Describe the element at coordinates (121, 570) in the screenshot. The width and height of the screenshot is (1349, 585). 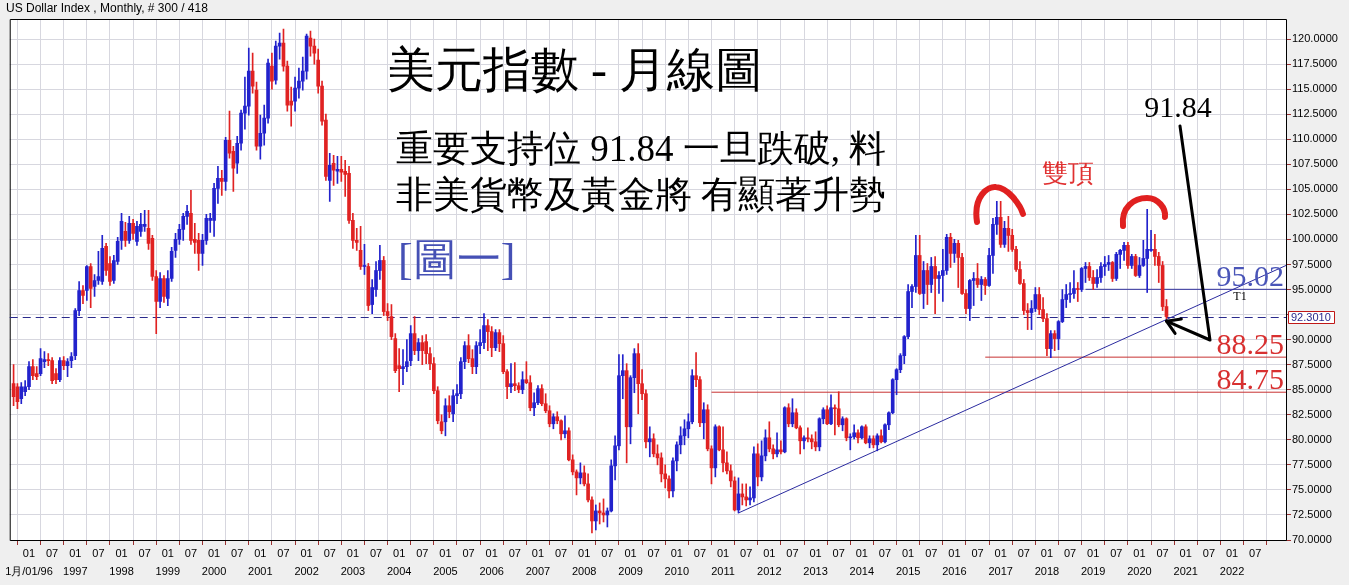
I see `x2-tick-label: 1998` at that location.